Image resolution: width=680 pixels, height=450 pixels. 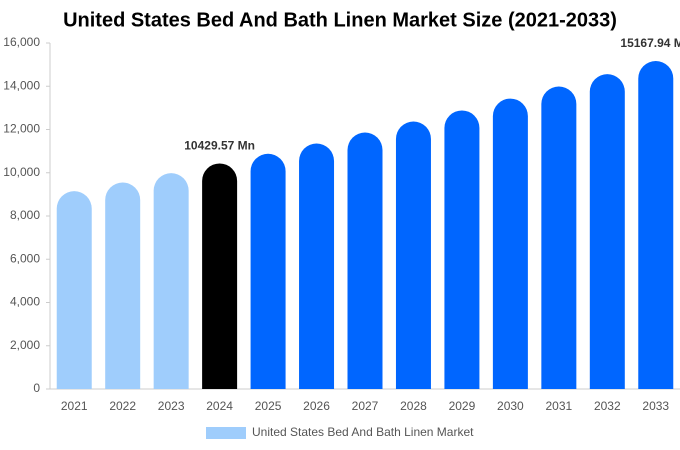 I want to click on x-tick-label: 2030, so click(x=510, y=406).